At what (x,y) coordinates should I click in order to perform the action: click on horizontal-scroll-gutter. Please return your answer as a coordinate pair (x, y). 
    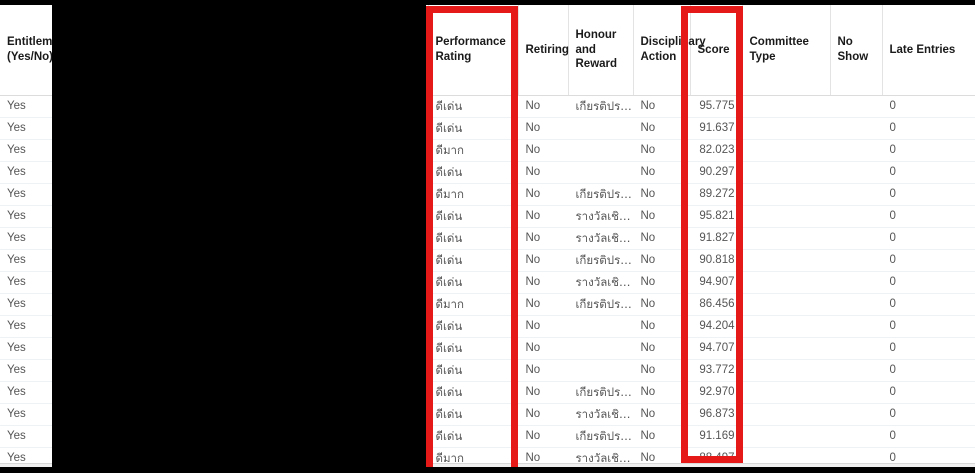
    Looking at the image, I should click on (487, 465).